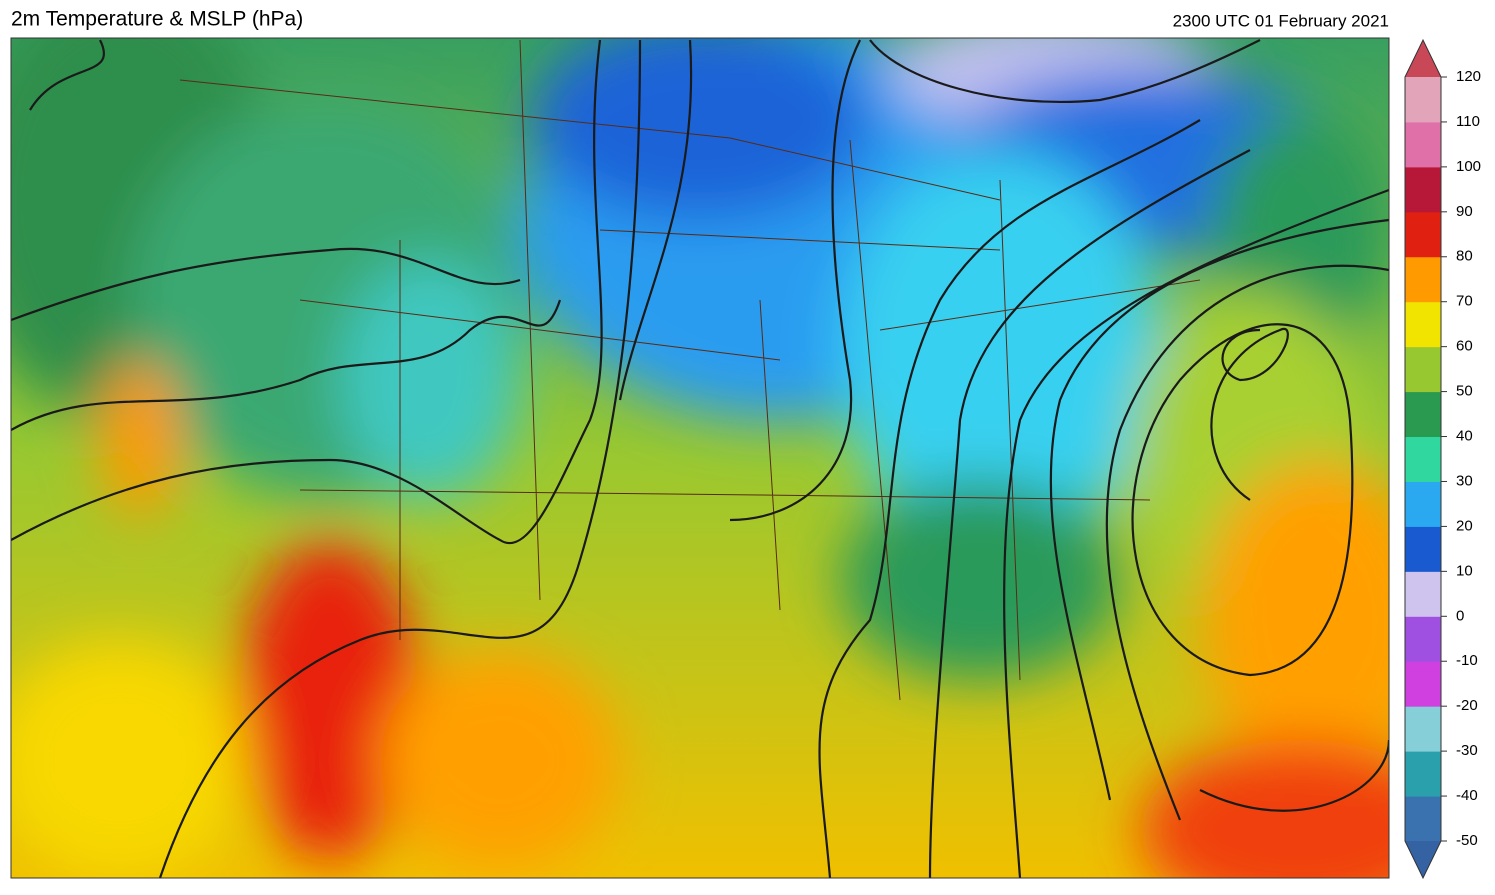  I want to click on colorbar-tick-label: 10, so click(1464, 570).